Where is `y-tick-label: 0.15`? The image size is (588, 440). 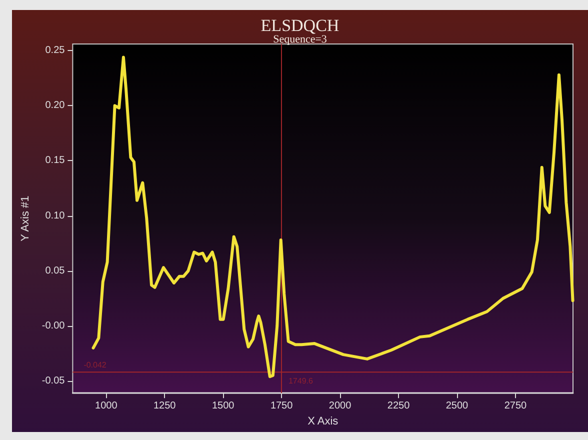 y-tick-label: 0.15 is located at coordinates (55, 160).